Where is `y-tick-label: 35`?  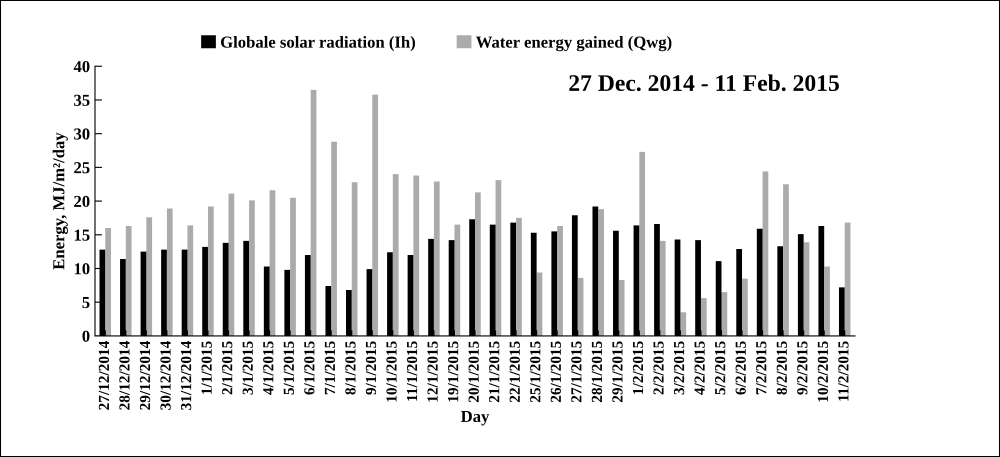 y-tick-label: 35 is located at coordinates (82, 100).